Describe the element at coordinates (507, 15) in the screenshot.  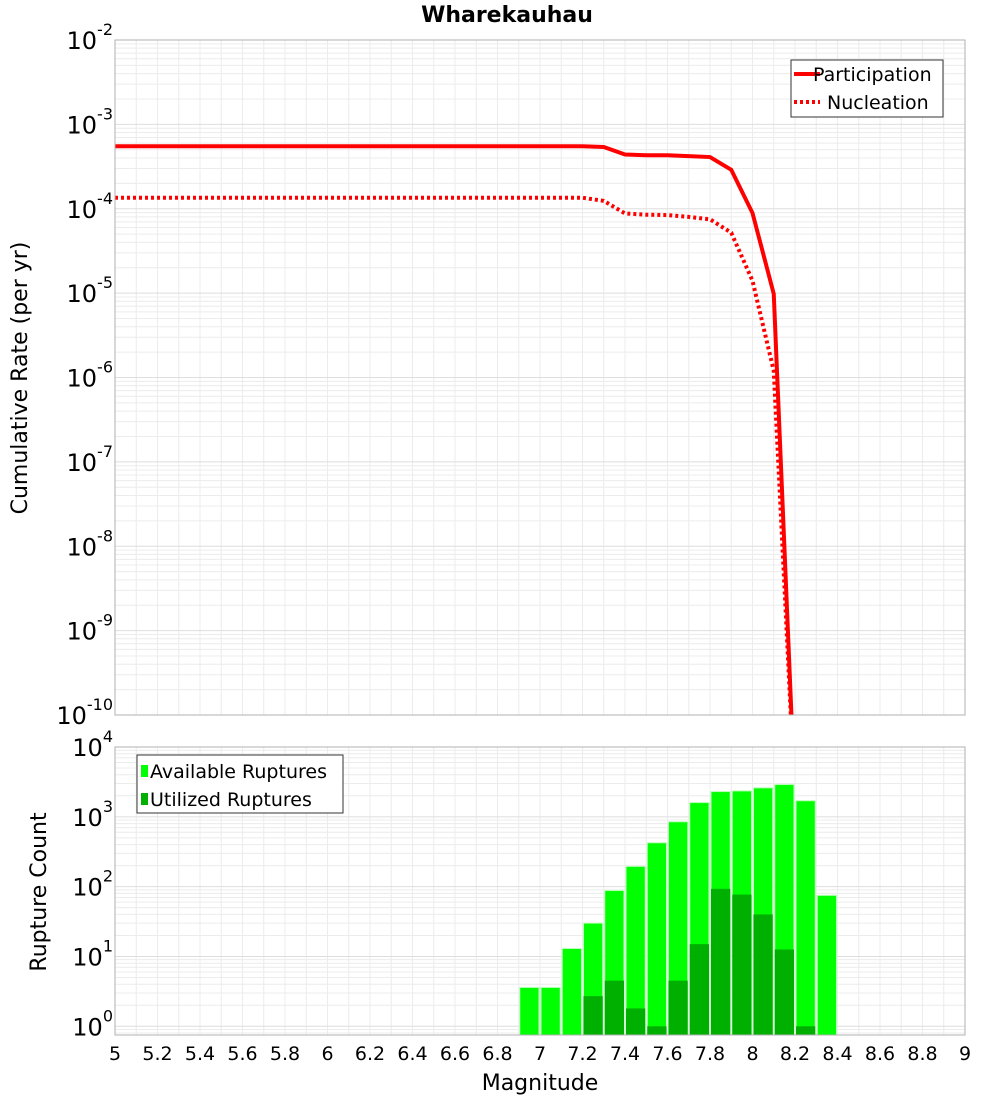
I see `chart-title: Wharekauhau` at that location.